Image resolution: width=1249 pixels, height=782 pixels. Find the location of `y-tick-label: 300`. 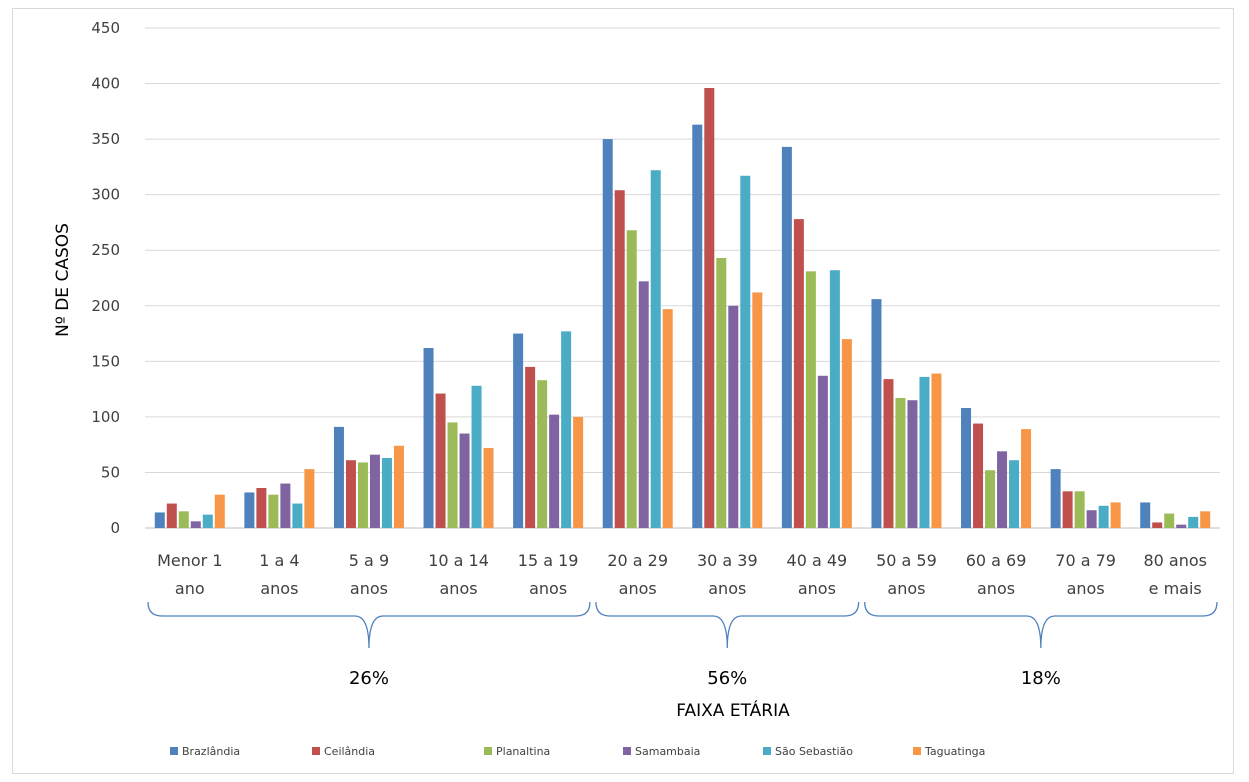

y-tick-label: 300 is located at coordinates (105, 195).